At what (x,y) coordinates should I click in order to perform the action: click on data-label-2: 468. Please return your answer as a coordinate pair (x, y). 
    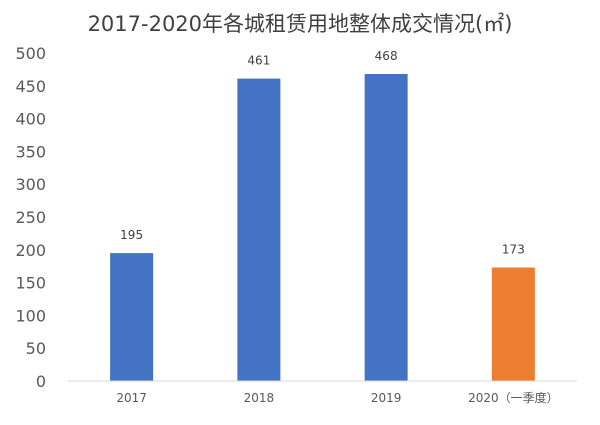
    Looking at the image, I should click on (386, 56).